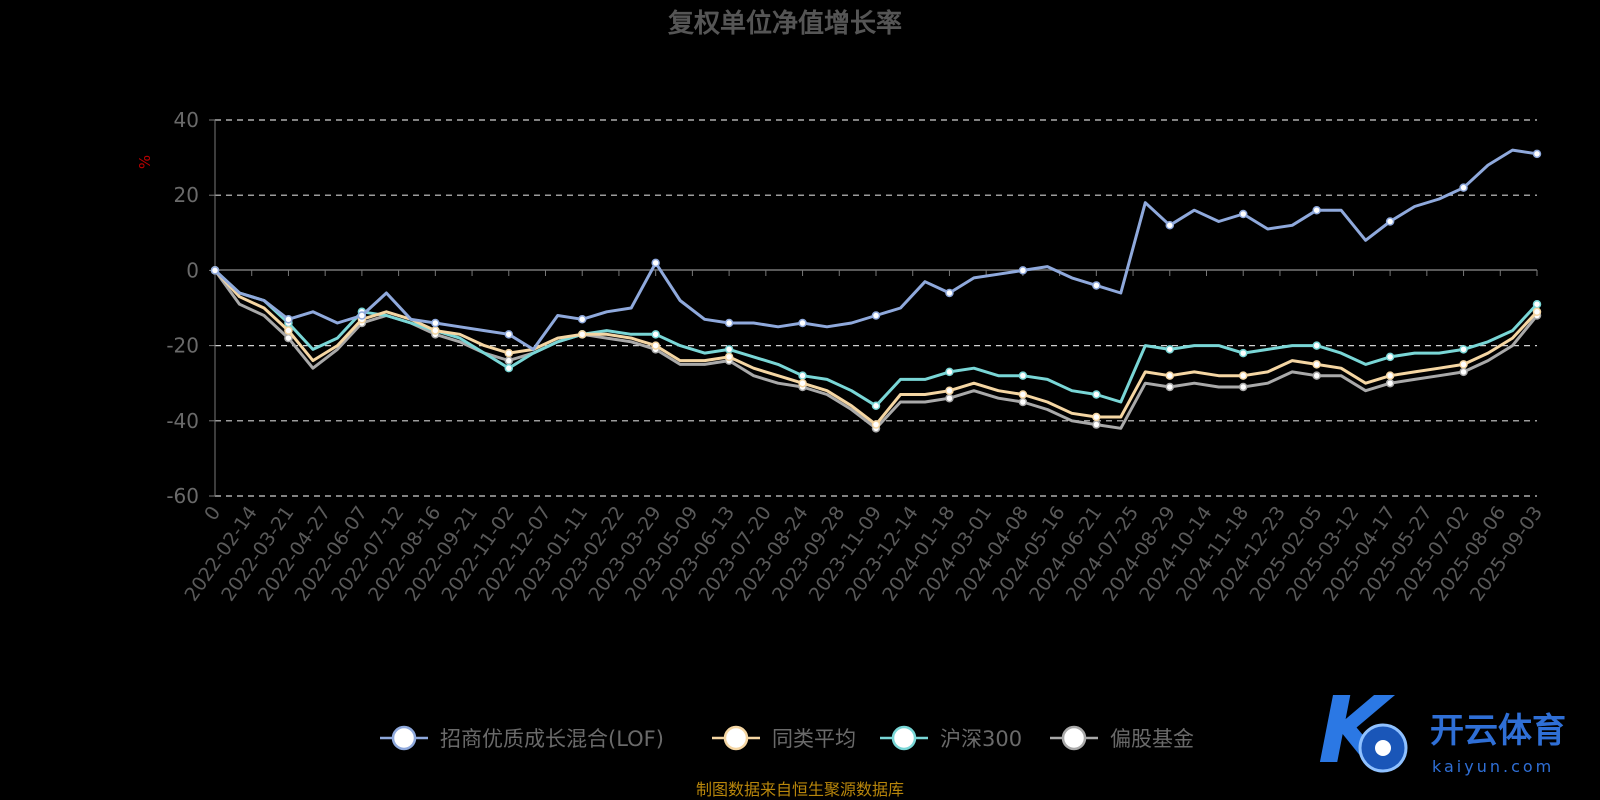 The height and width of the screenshot is (800, 1600). I want to click on y-tick-label: -20, so click(182, 346).